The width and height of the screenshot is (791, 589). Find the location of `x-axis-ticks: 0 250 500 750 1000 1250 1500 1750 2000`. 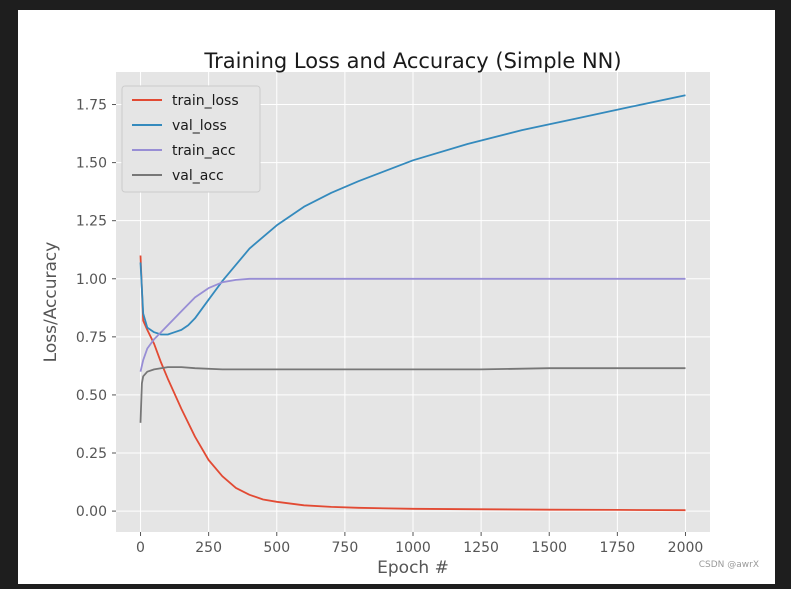

x-axis-ticks: 0 250 500 750 1000 1250 1500 1750 2000 is located at coordinates (419, 544).